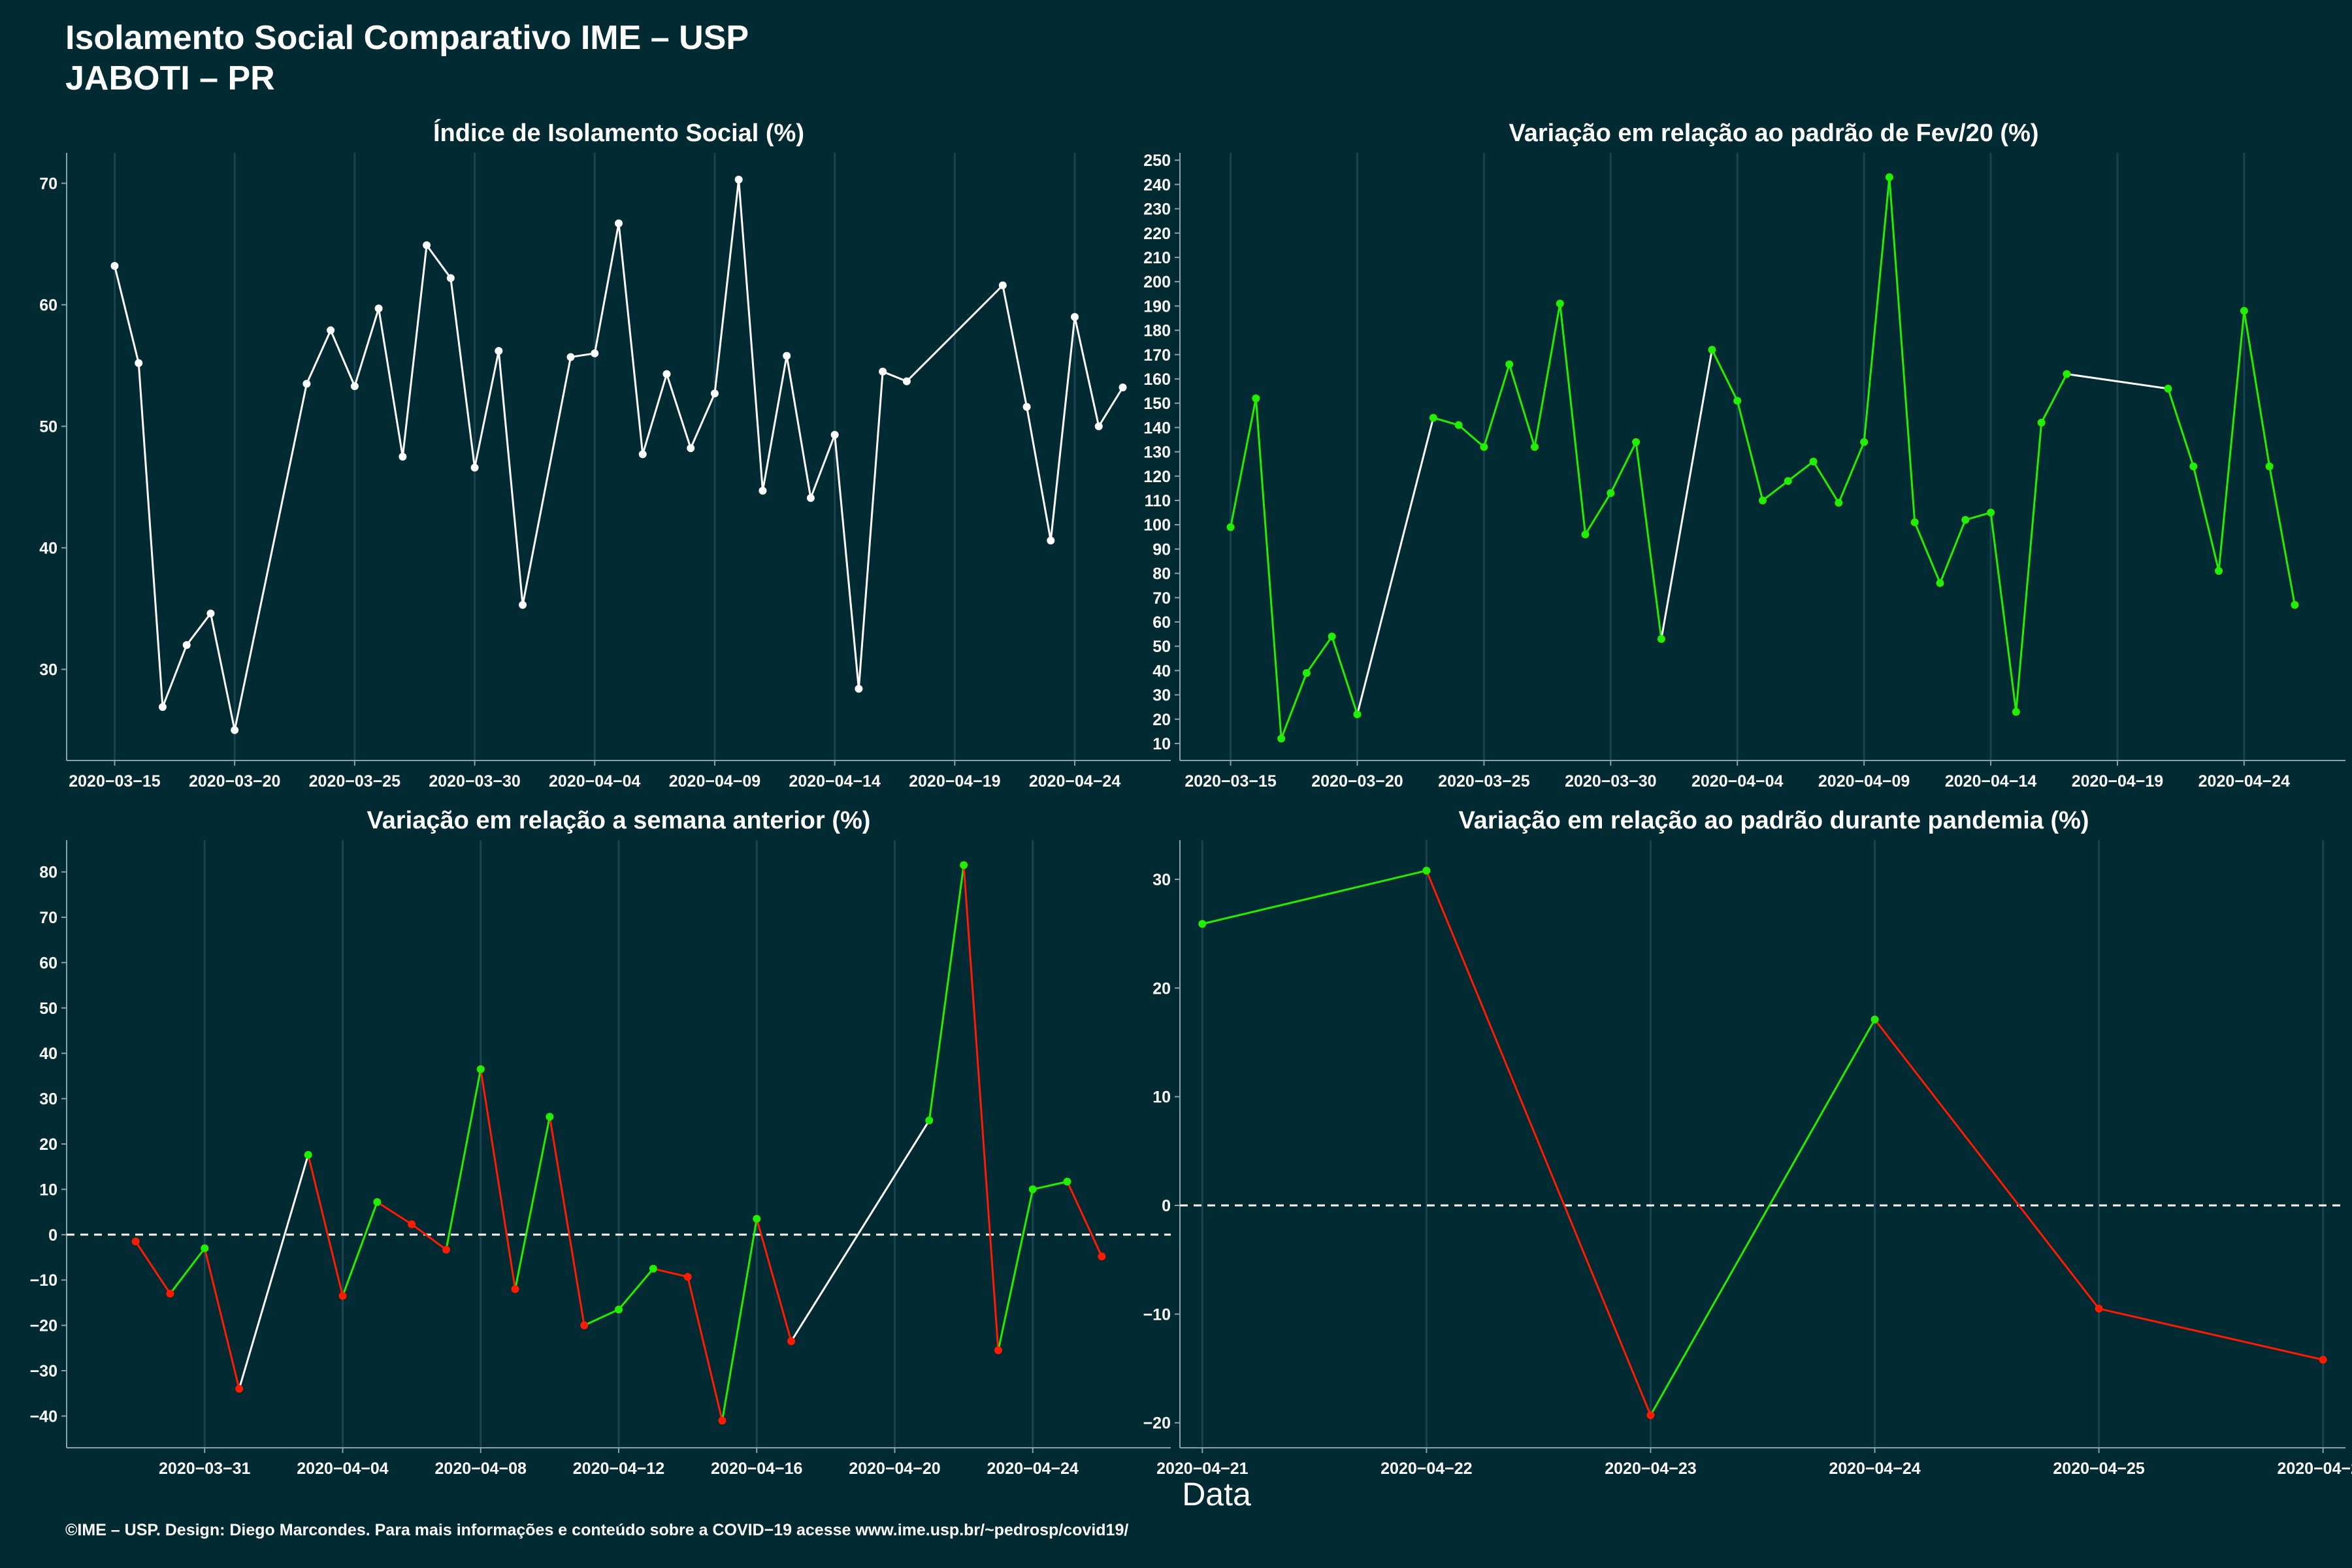 This screenshot has height=1568, width=2352. I want to click on x-tick-label: 2020−04−09, so click(714, 781).